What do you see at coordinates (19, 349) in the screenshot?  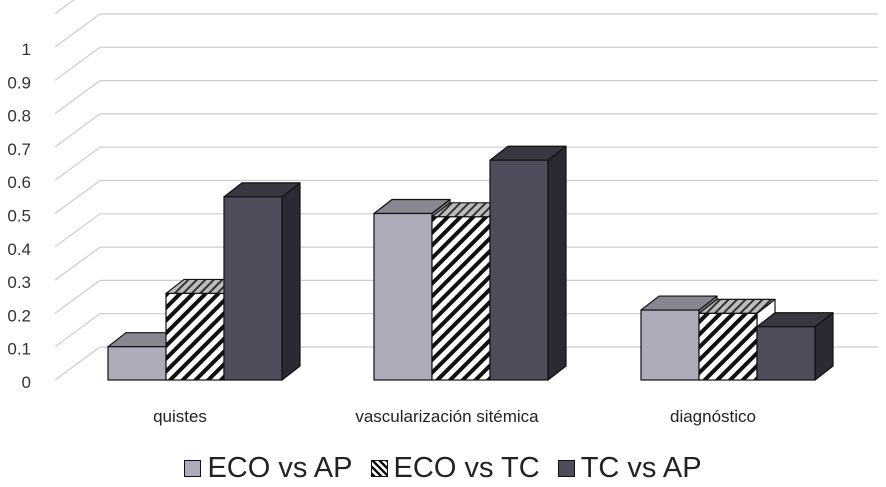 I see `y-tick-label: 0.1` at bounding box center [19, 349].